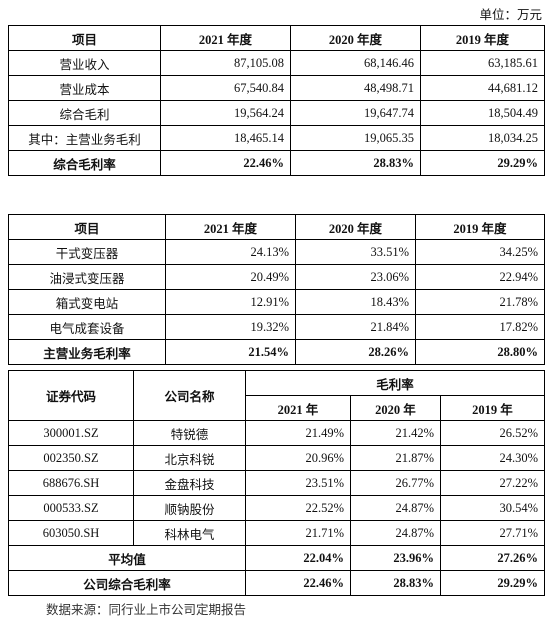  What do you see at coordinates (395, 483) in the screenshot?
I see `cell: 26.77%` at bounding box center [395, 483].